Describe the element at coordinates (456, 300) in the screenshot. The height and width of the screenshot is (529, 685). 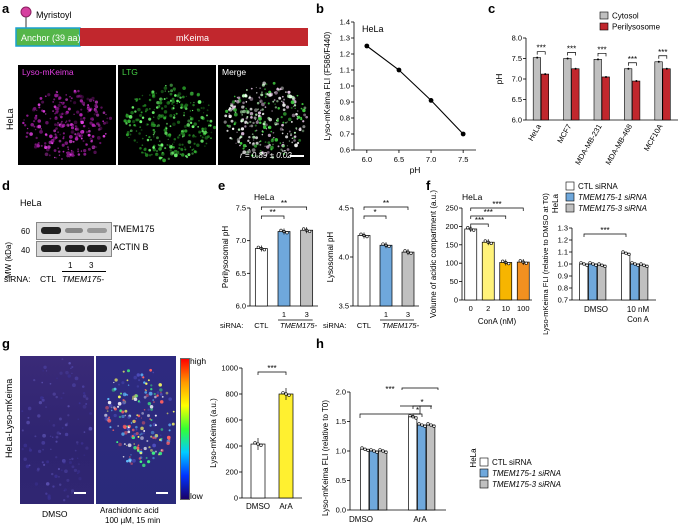
I see `f1-y-tick-label: 0` at that location.